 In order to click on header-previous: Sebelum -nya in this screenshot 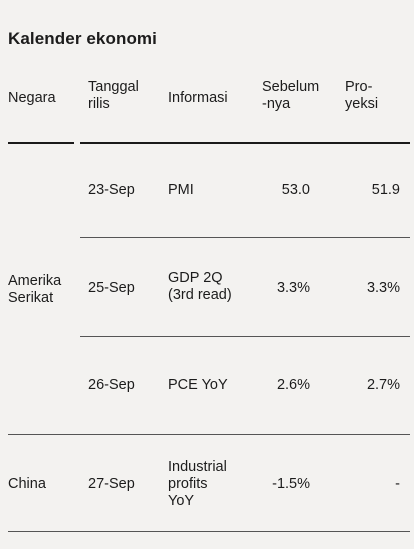, I will do `click(291, 95)`.